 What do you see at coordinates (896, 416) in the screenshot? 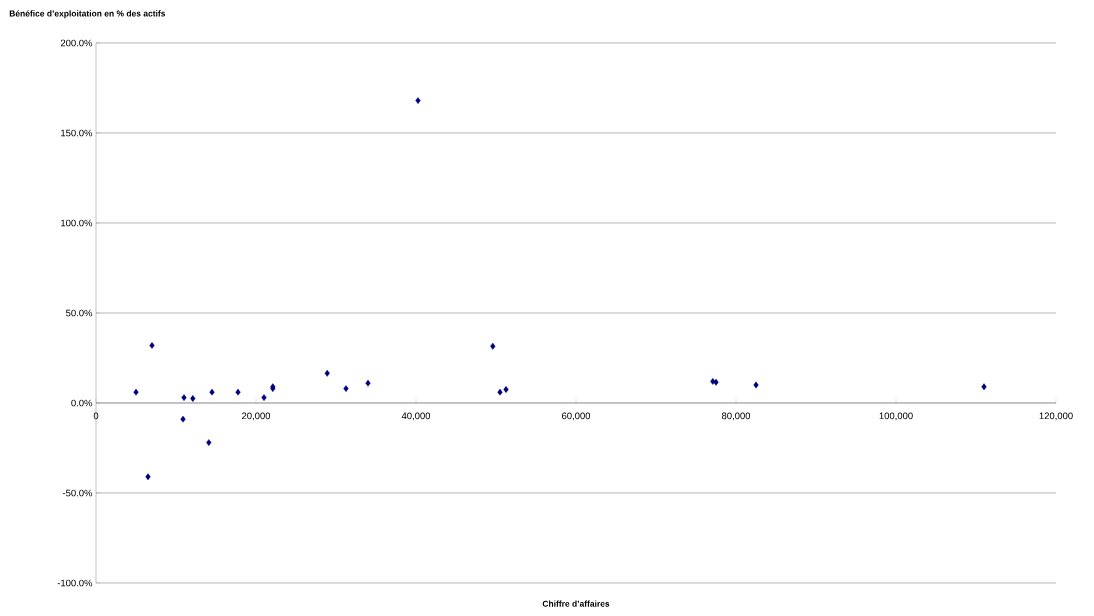
I see `x-tick-label: 100,000` at bounding box center [896, 416].